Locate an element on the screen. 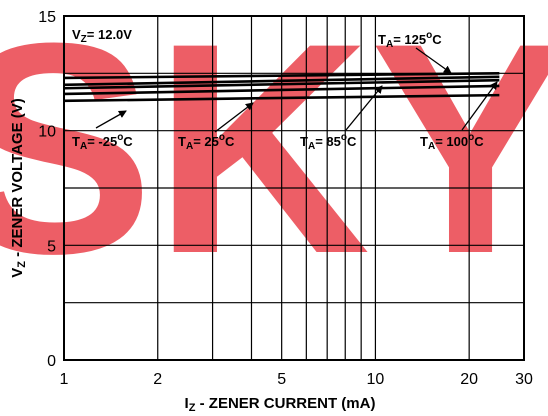 This screenshot has width=548, height=416. y-tick-label-1: 5 is located at coordinates (51, 246).